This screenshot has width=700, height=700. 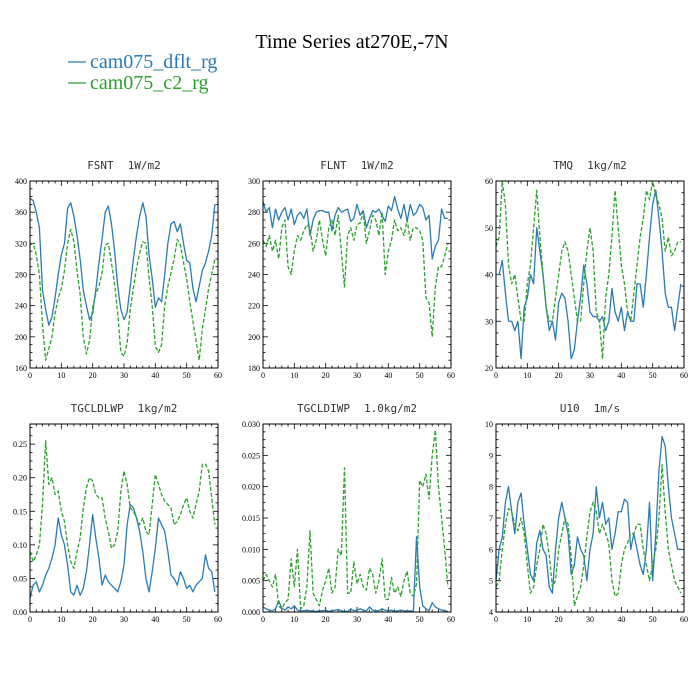 I want to click on panel-title-name: U10, so click(x=570, y=408).